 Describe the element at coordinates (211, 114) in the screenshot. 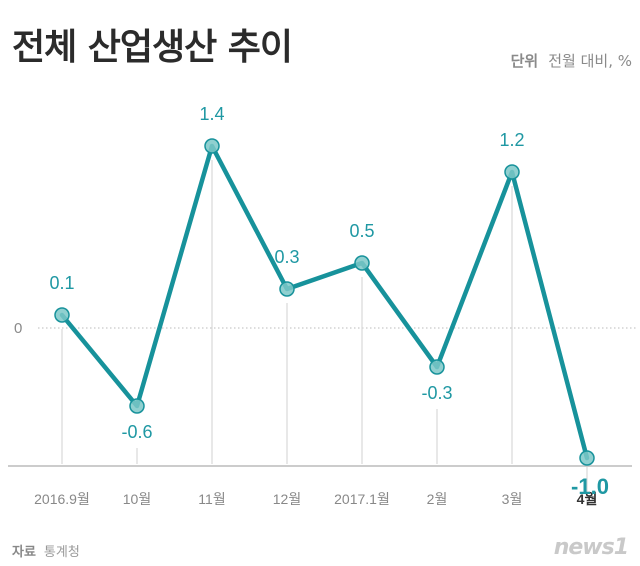

I see `data-label: 1.4` at that location.